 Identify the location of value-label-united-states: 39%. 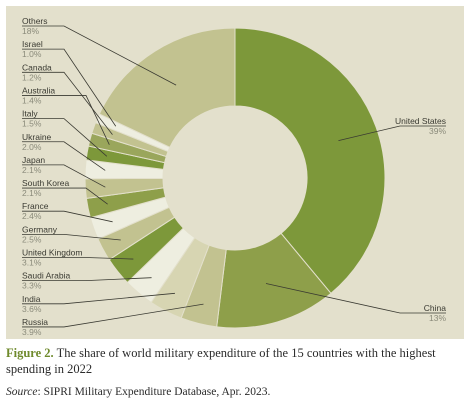
(437, 131).